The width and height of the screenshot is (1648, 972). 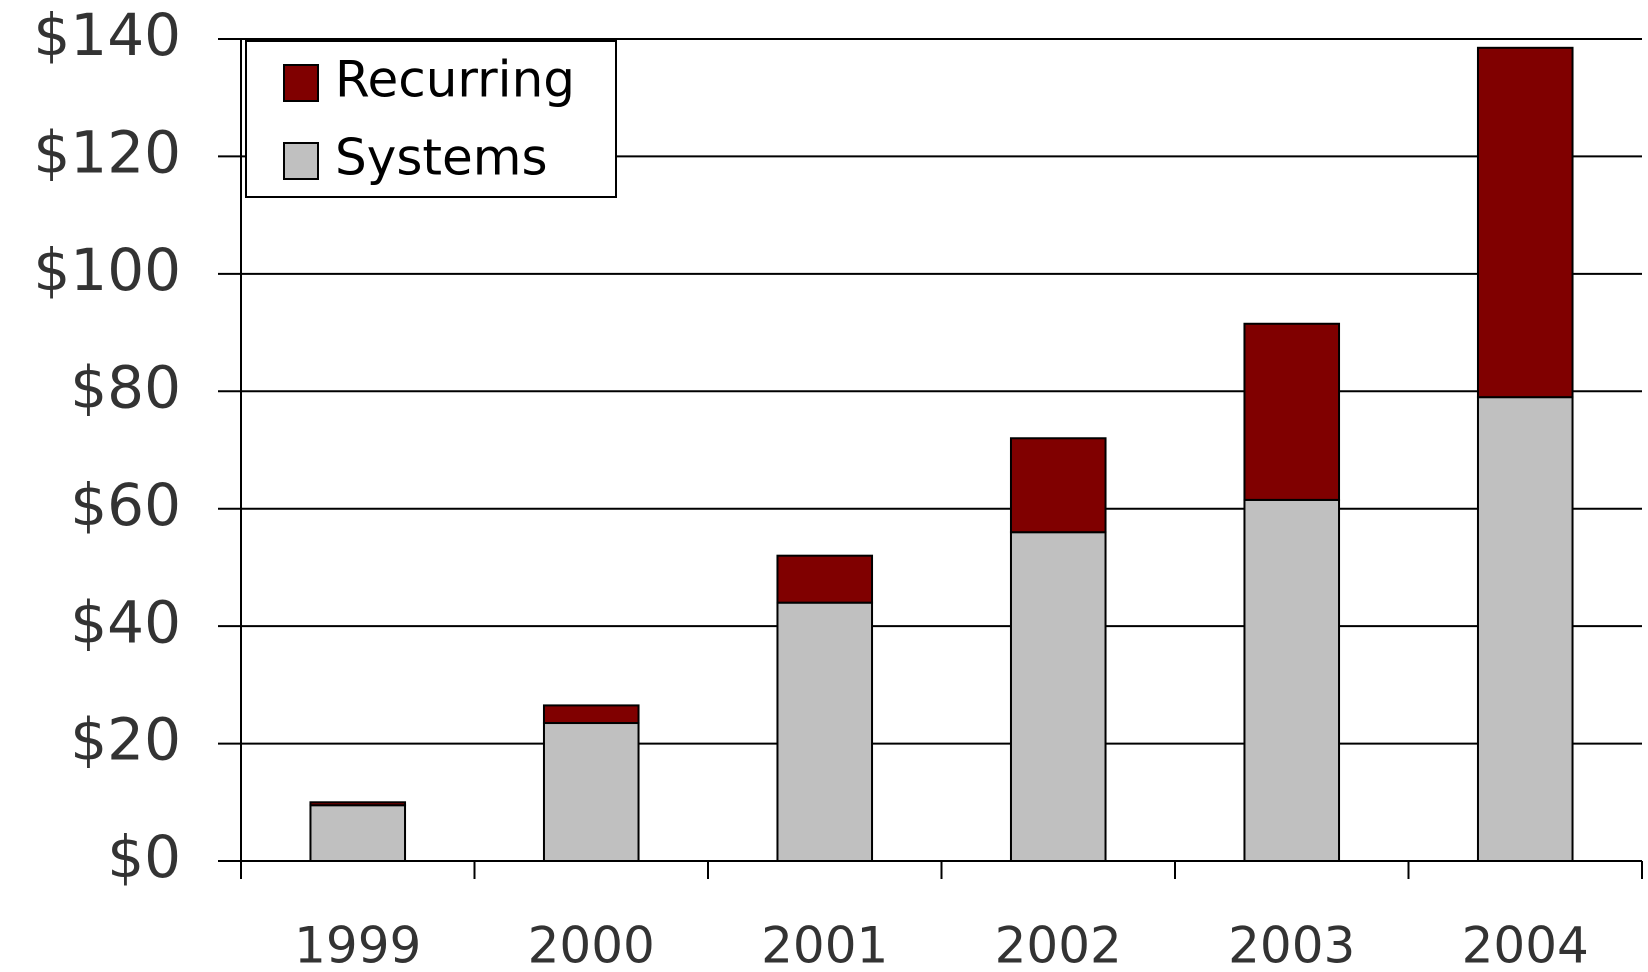 I want to click on y-tick-label: $100, so click(x=107, y=270).